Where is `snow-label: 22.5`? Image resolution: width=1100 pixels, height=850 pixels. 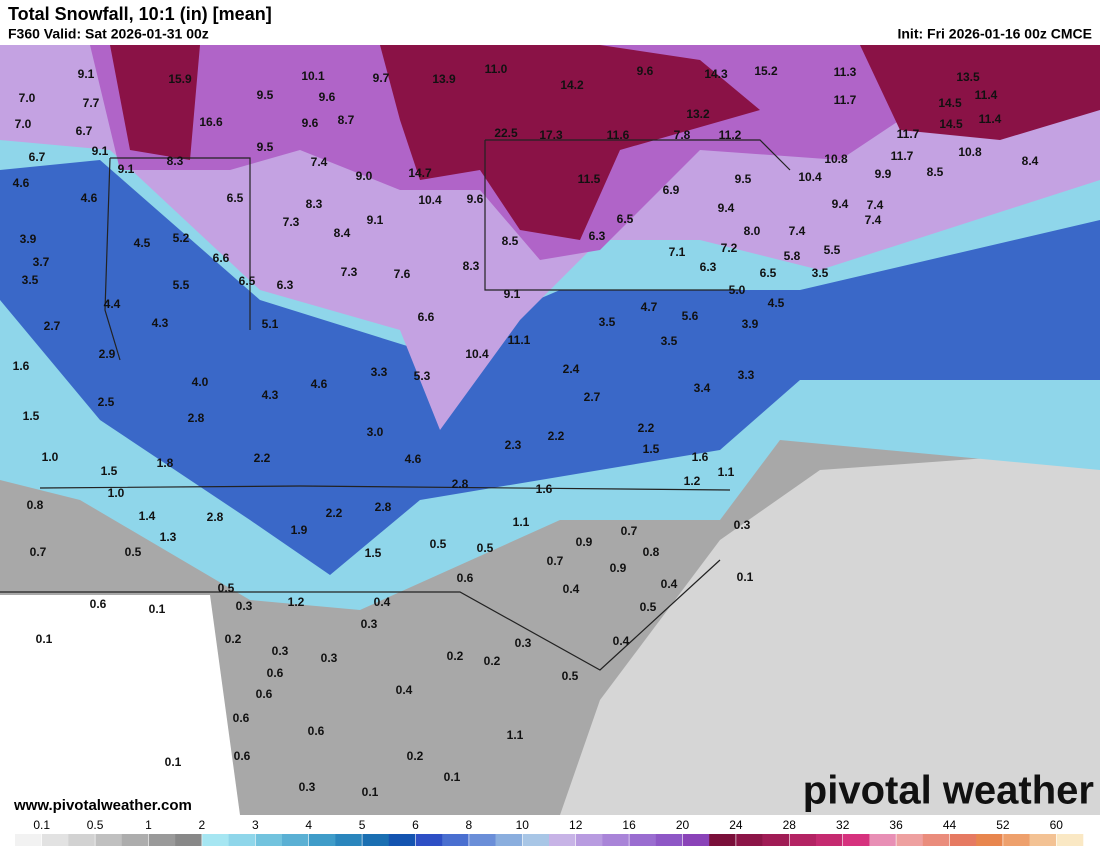
snow-label: 22.5 is located at coordinates (506, 133).